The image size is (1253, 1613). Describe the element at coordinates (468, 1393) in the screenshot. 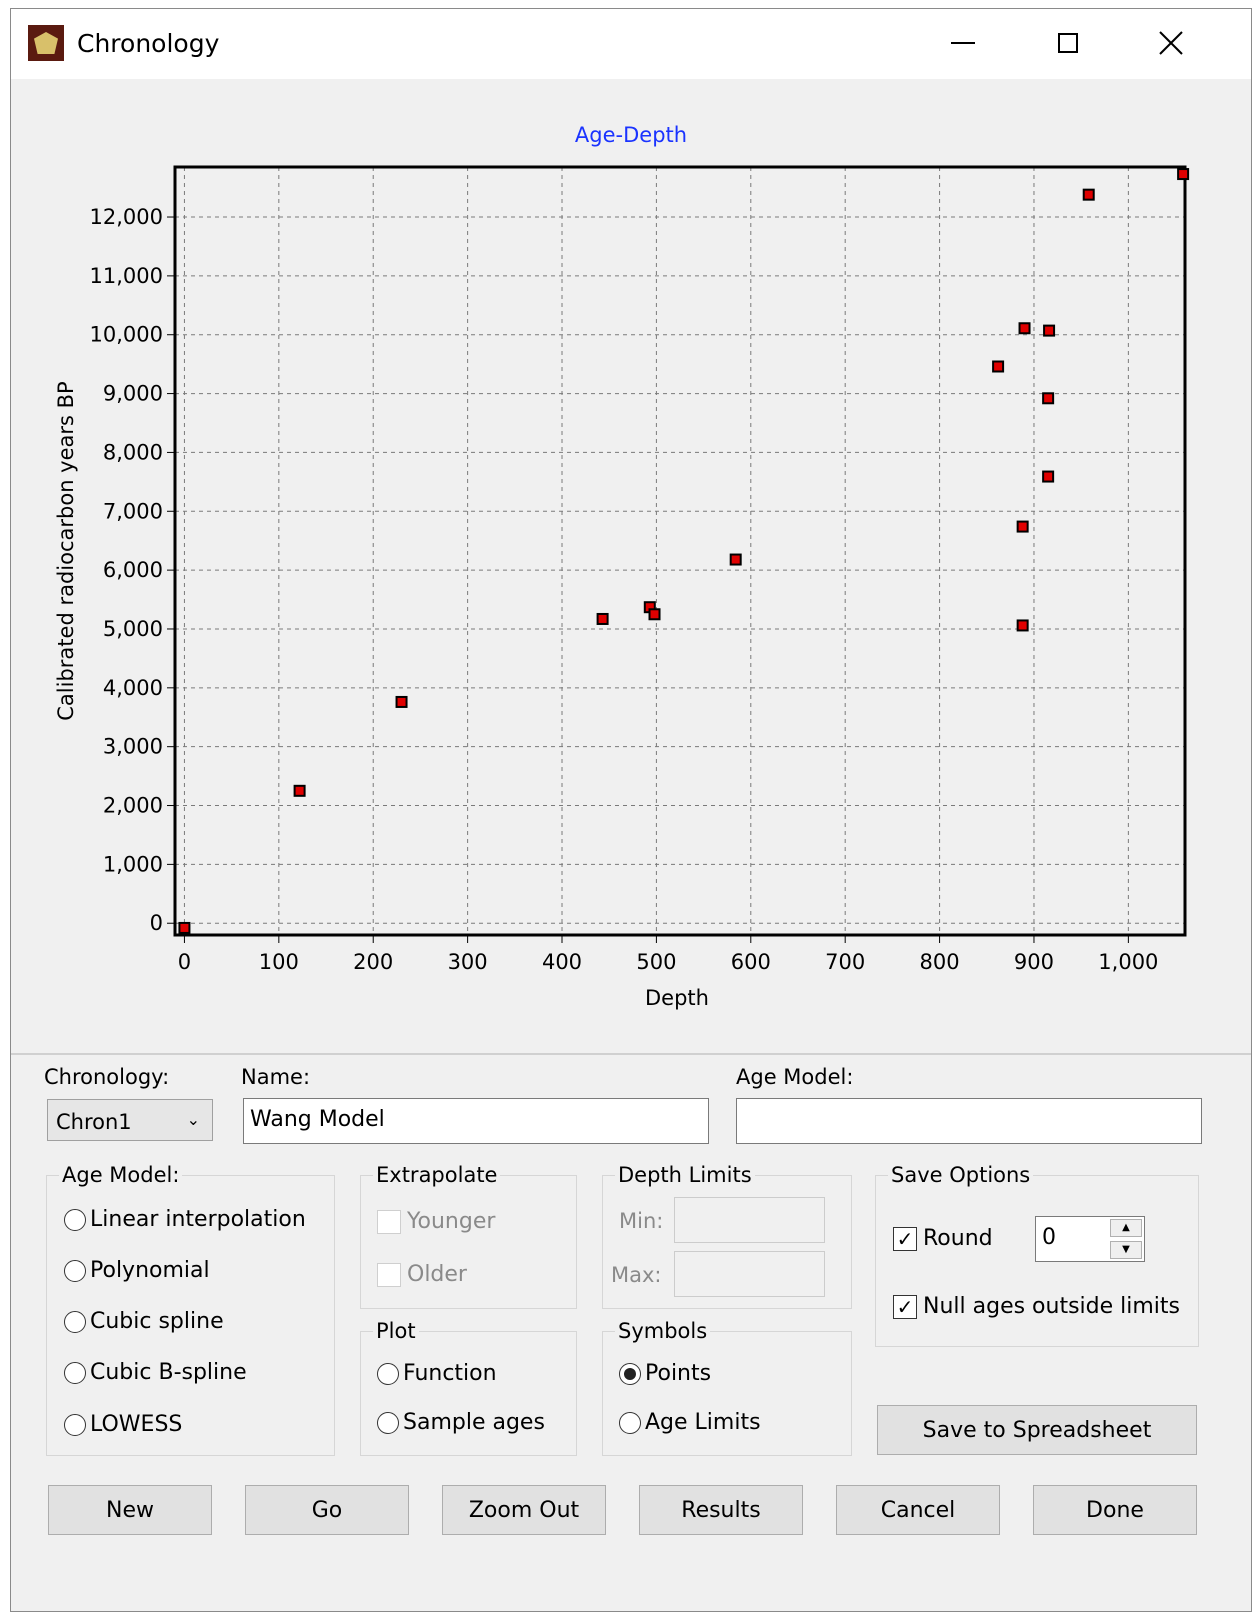

I see `plot-group` at that location.